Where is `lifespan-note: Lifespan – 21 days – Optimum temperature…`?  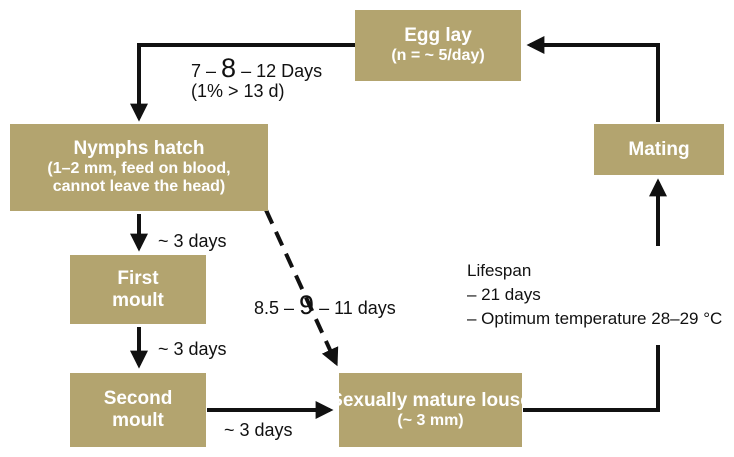
lifespan-note: Lifespan – 21 days – Optimum temperature… is located at coordinates (594, 295).